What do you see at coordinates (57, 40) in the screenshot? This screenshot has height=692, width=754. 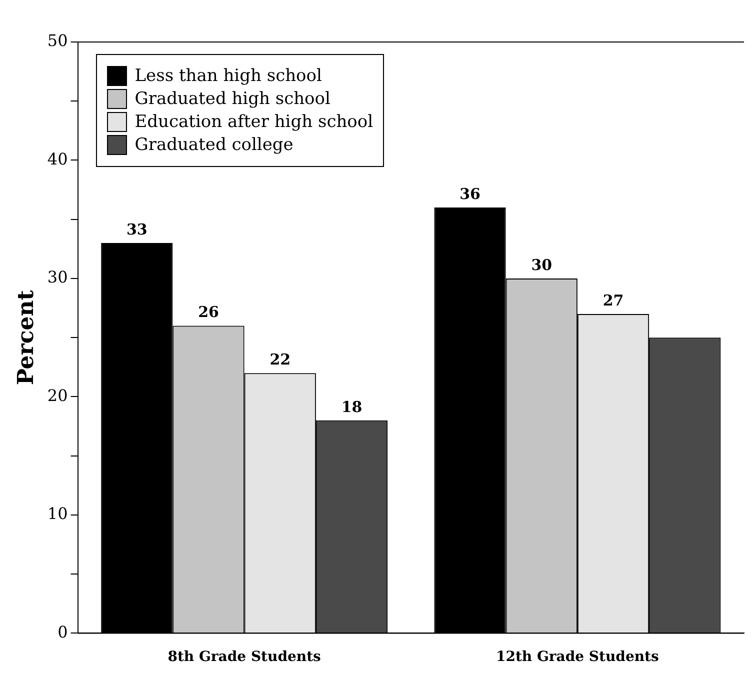 I see `y-tick-label: 50` at bounding box center [57, 40].